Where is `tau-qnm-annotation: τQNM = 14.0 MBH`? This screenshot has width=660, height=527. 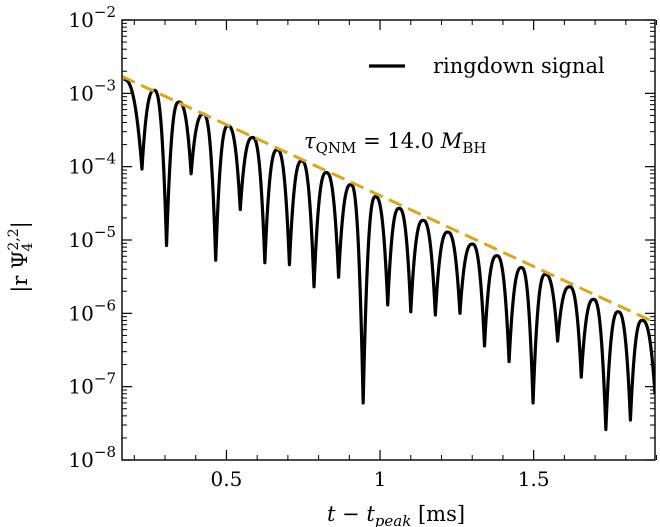
tau-qnm-annotation: τQNM = 14.0 MBH is located at coordinates (395, 143).